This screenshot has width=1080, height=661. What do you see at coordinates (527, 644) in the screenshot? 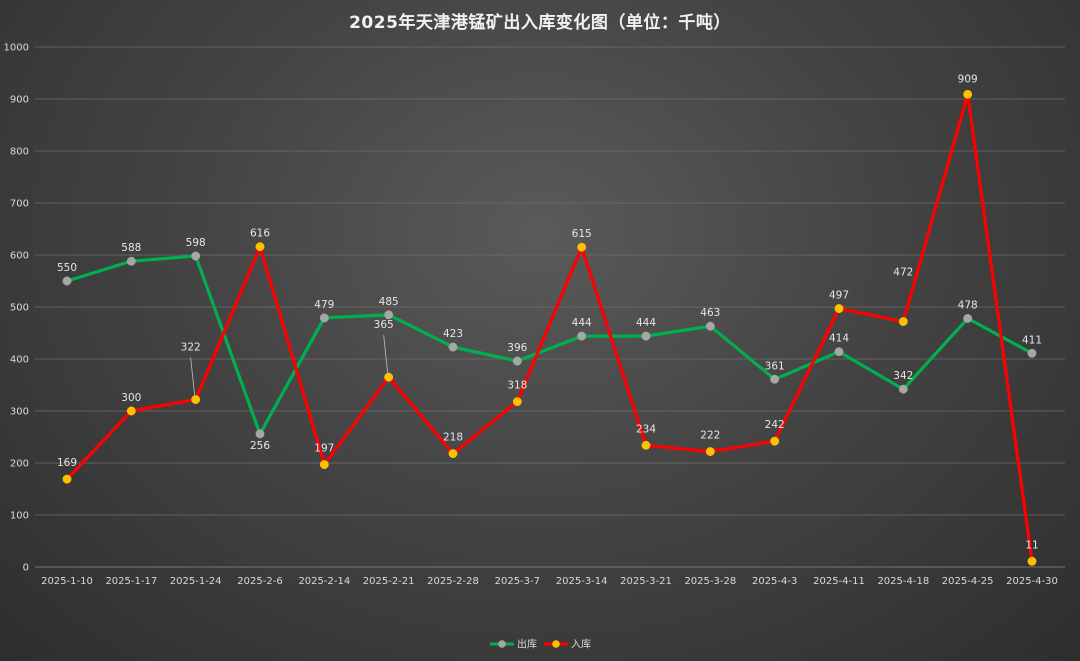
I see `legend-label-1: 出库` at bounding box center [527, 644].